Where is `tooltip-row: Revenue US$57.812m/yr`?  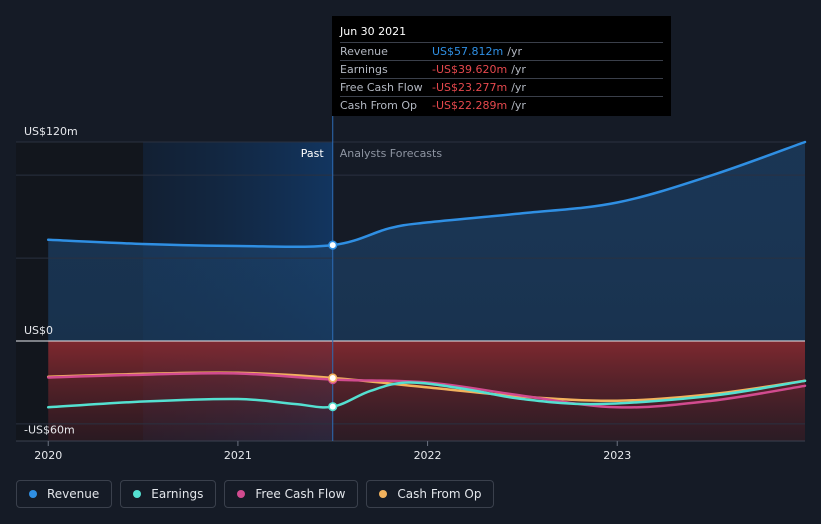
tooltip-row: Revenue US$57.812m/yr is located at coordinates (501, 51).